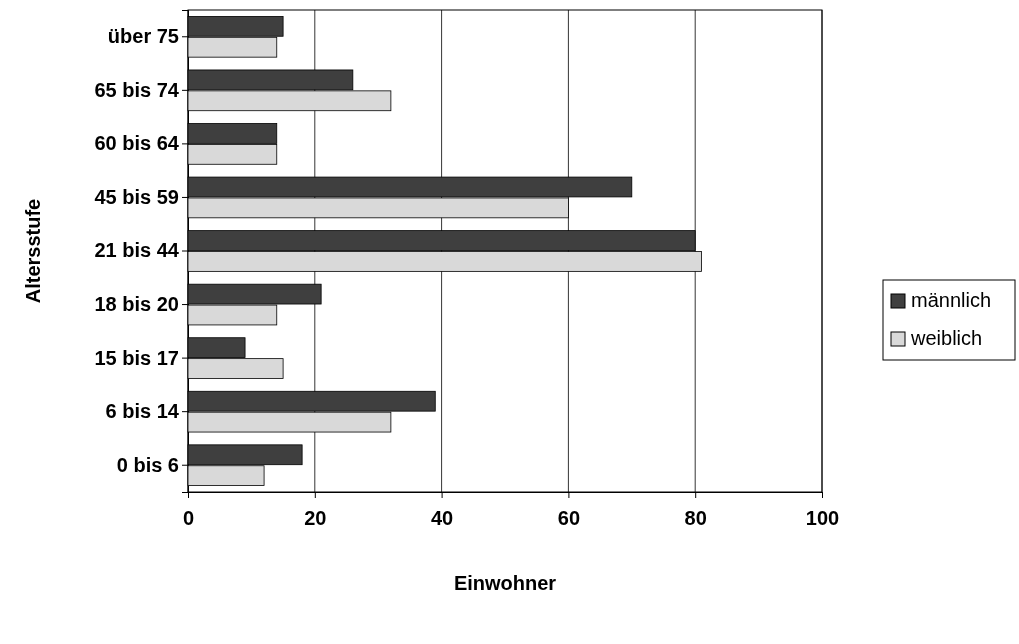 This screenshot has width=1019, height=644. Describe the element at coordinates (142, 411) in the screenshot. I see `y-tick-label: 6 bis 14` at that location.